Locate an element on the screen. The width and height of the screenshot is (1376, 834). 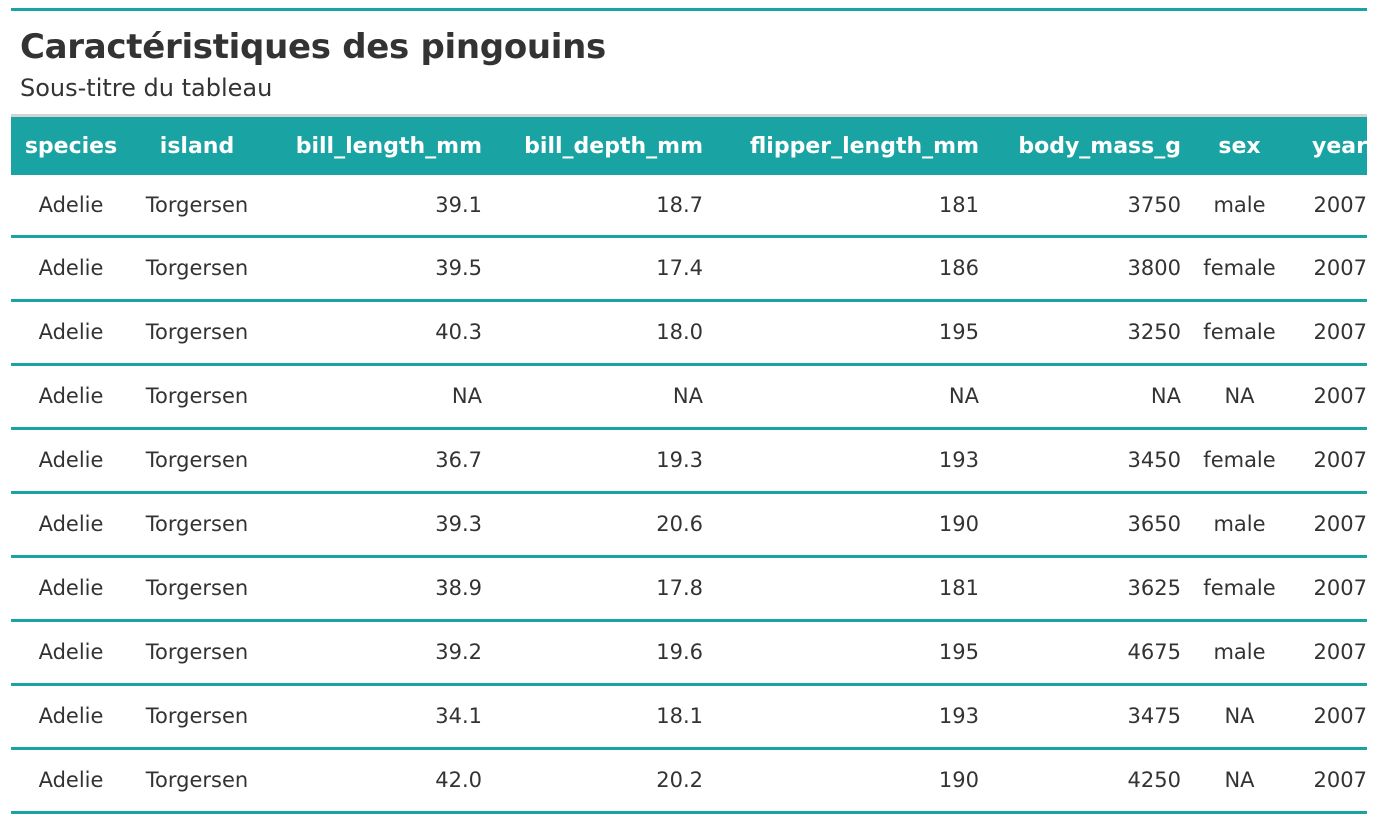
table-row: Adelie Torgersen 39.2 19.6 195 4675 male 2007 is located at coordinates (689, 652).